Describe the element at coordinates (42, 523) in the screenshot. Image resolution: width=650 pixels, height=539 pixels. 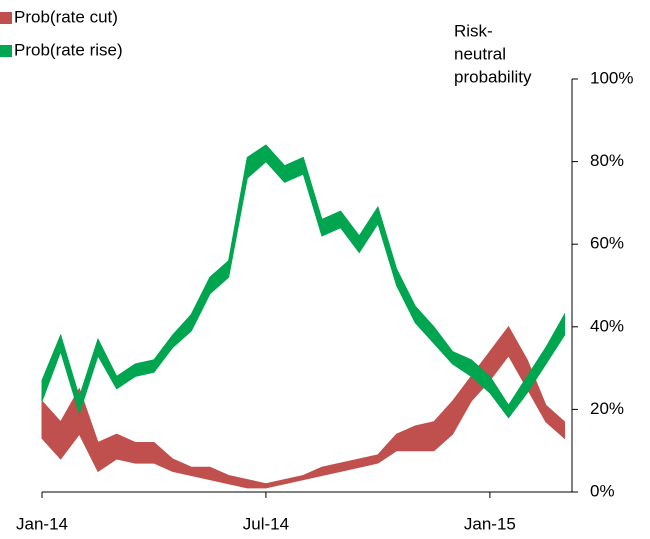
I see `x-tick-label: Jan-14` at that location.